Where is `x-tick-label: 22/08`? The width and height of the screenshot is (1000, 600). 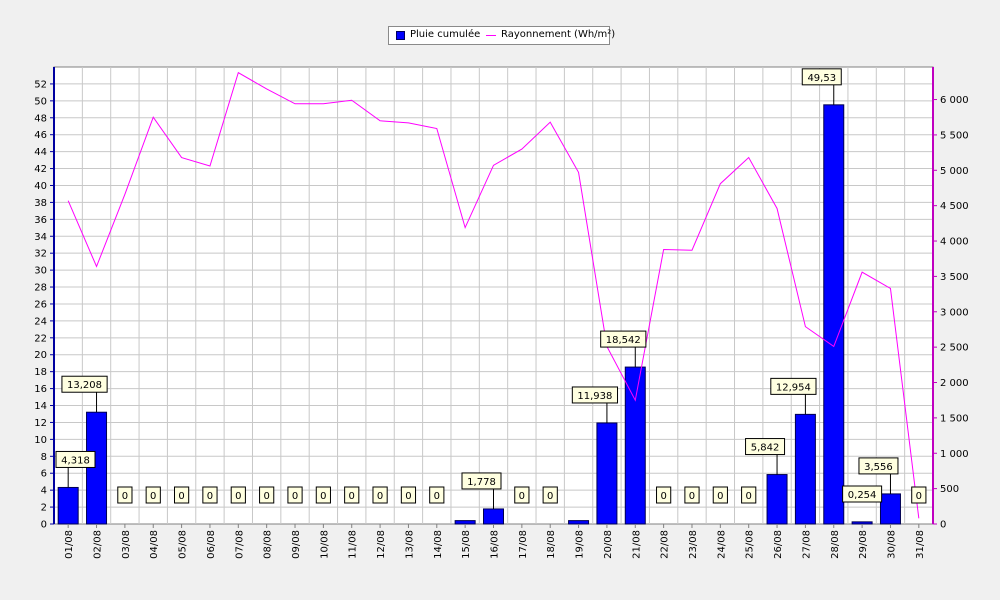
x-tick-label: 22/08 is located at coordinates (665, 544).